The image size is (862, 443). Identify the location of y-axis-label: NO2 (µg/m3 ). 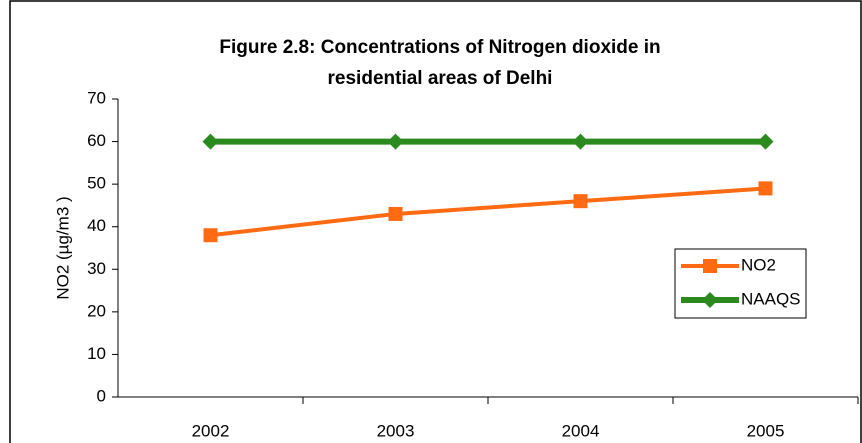
(62, 247).